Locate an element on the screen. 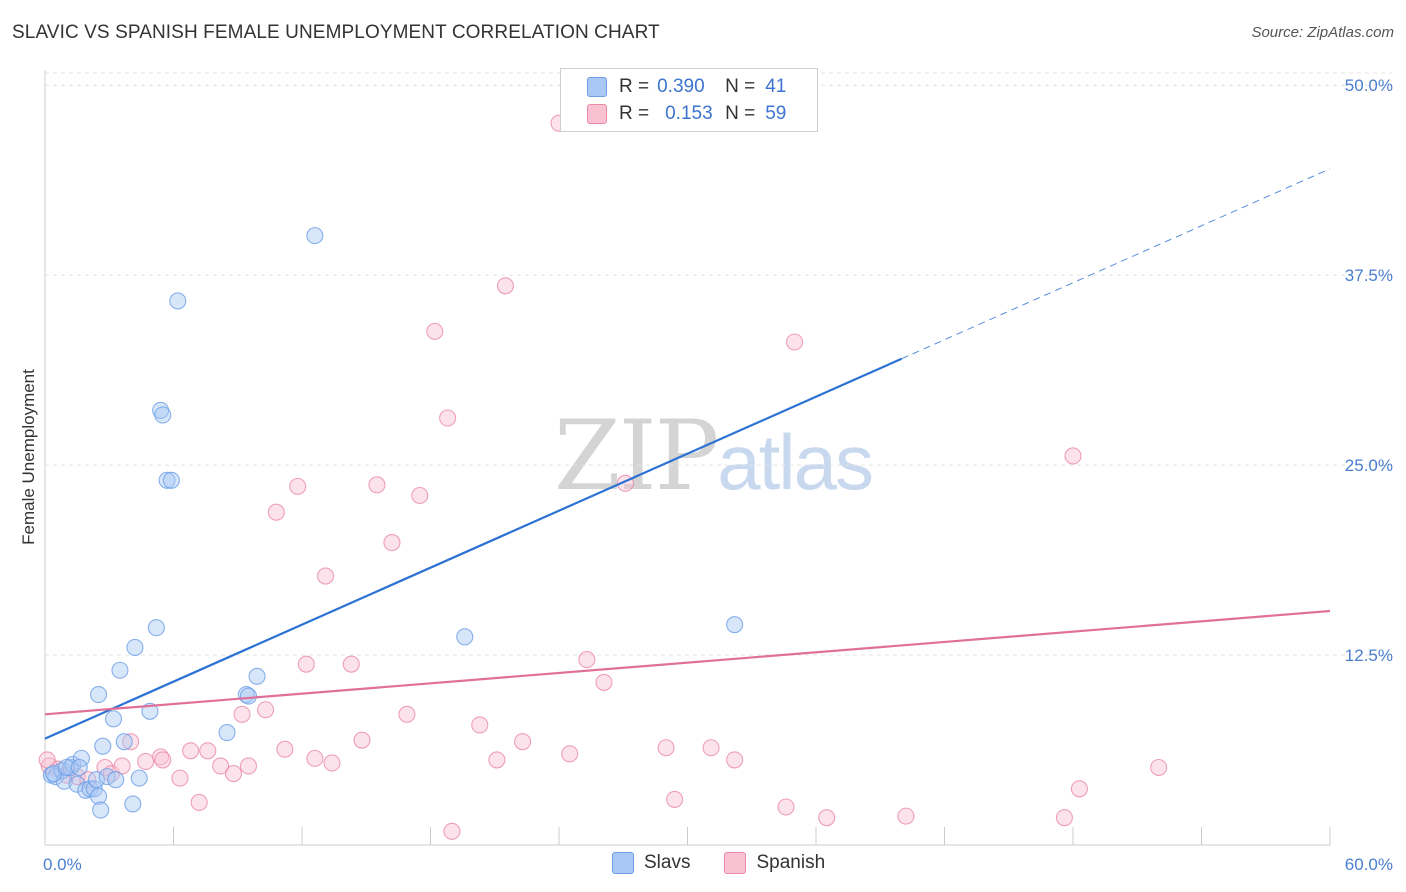  legend-row-spanish: R = 0.153 N = 59 is located at coordinates (686, 114).